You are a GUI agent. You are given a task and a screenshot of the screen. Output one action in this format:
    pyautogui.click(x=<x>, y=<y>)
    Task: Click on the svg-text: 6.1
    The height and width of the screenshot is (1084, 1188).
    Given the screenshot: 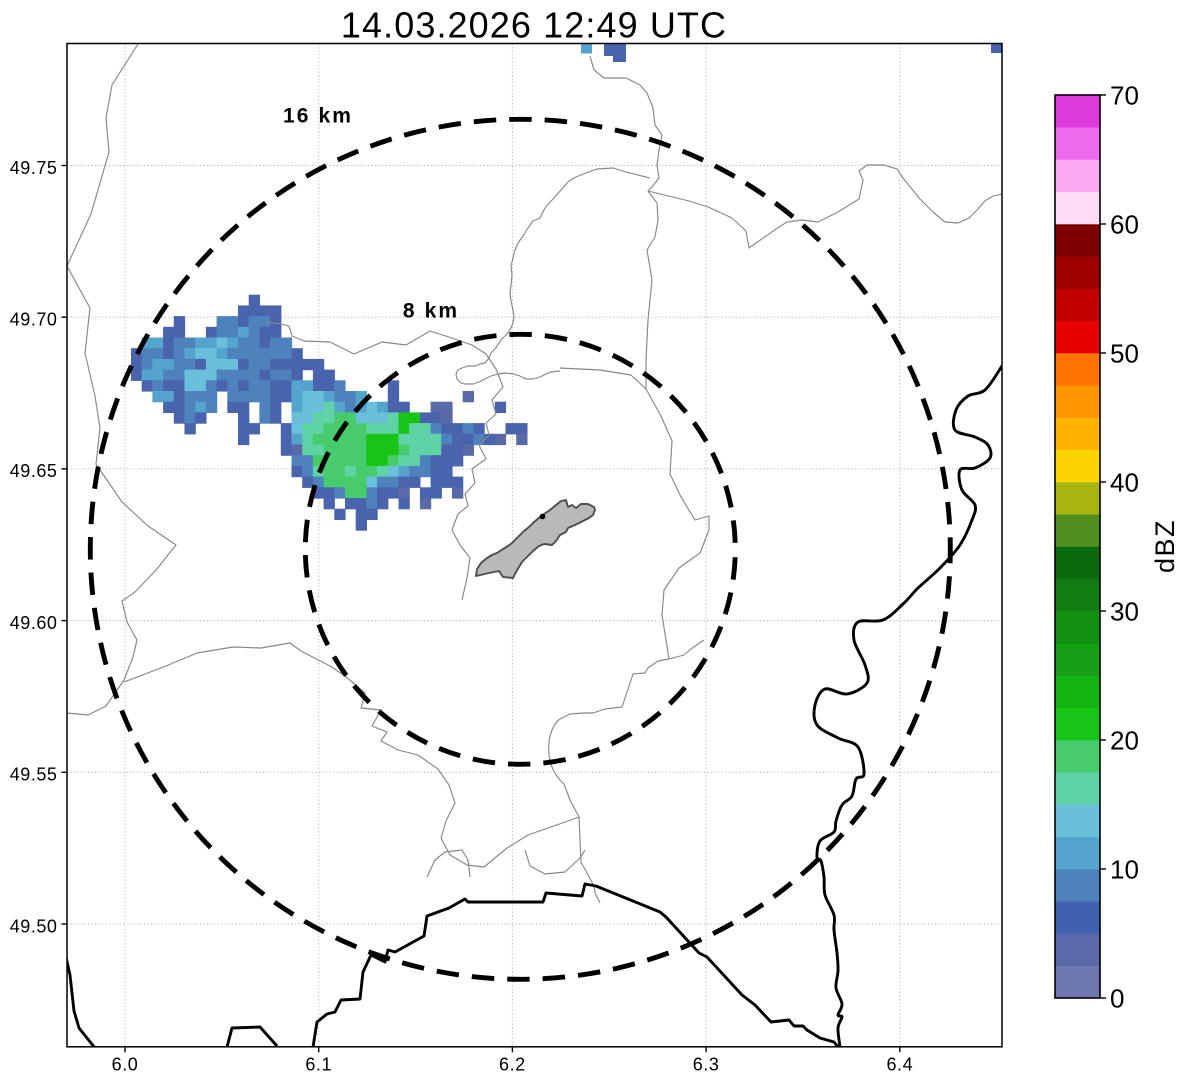 What is the action you would take?
    pyautogui.click(x=318, y=1065)
    